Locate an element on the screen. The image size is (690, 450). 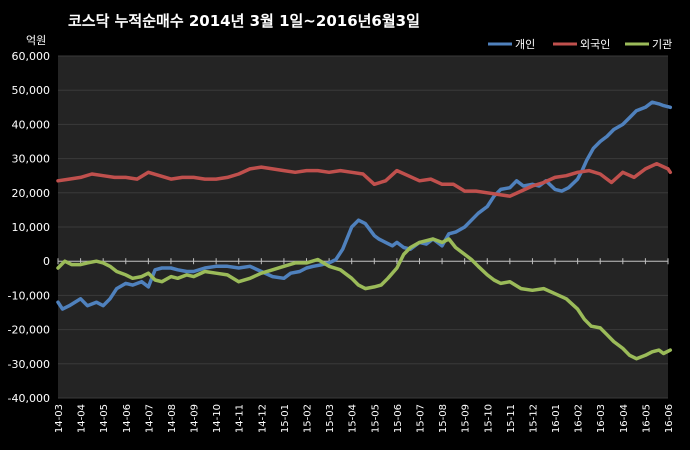
chart-title: 코스닥 누적순매수 2014년 3월 1일~2016년6월3일 is located at coordinates (244, 21).